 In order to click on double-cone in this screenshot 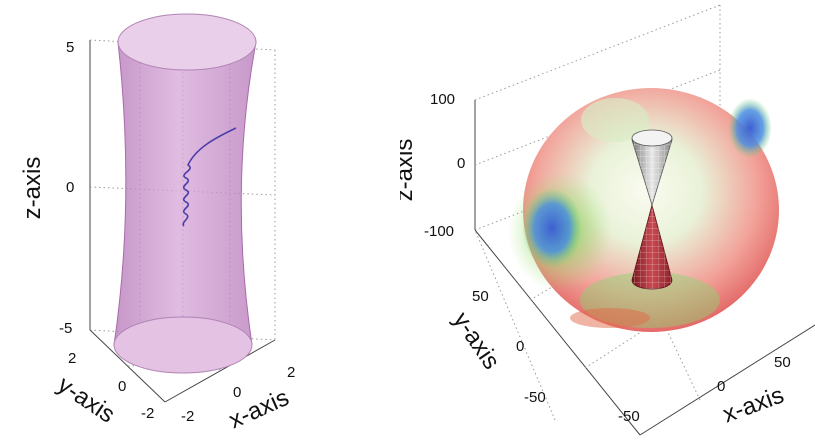, I will do `click(652, 209)`.